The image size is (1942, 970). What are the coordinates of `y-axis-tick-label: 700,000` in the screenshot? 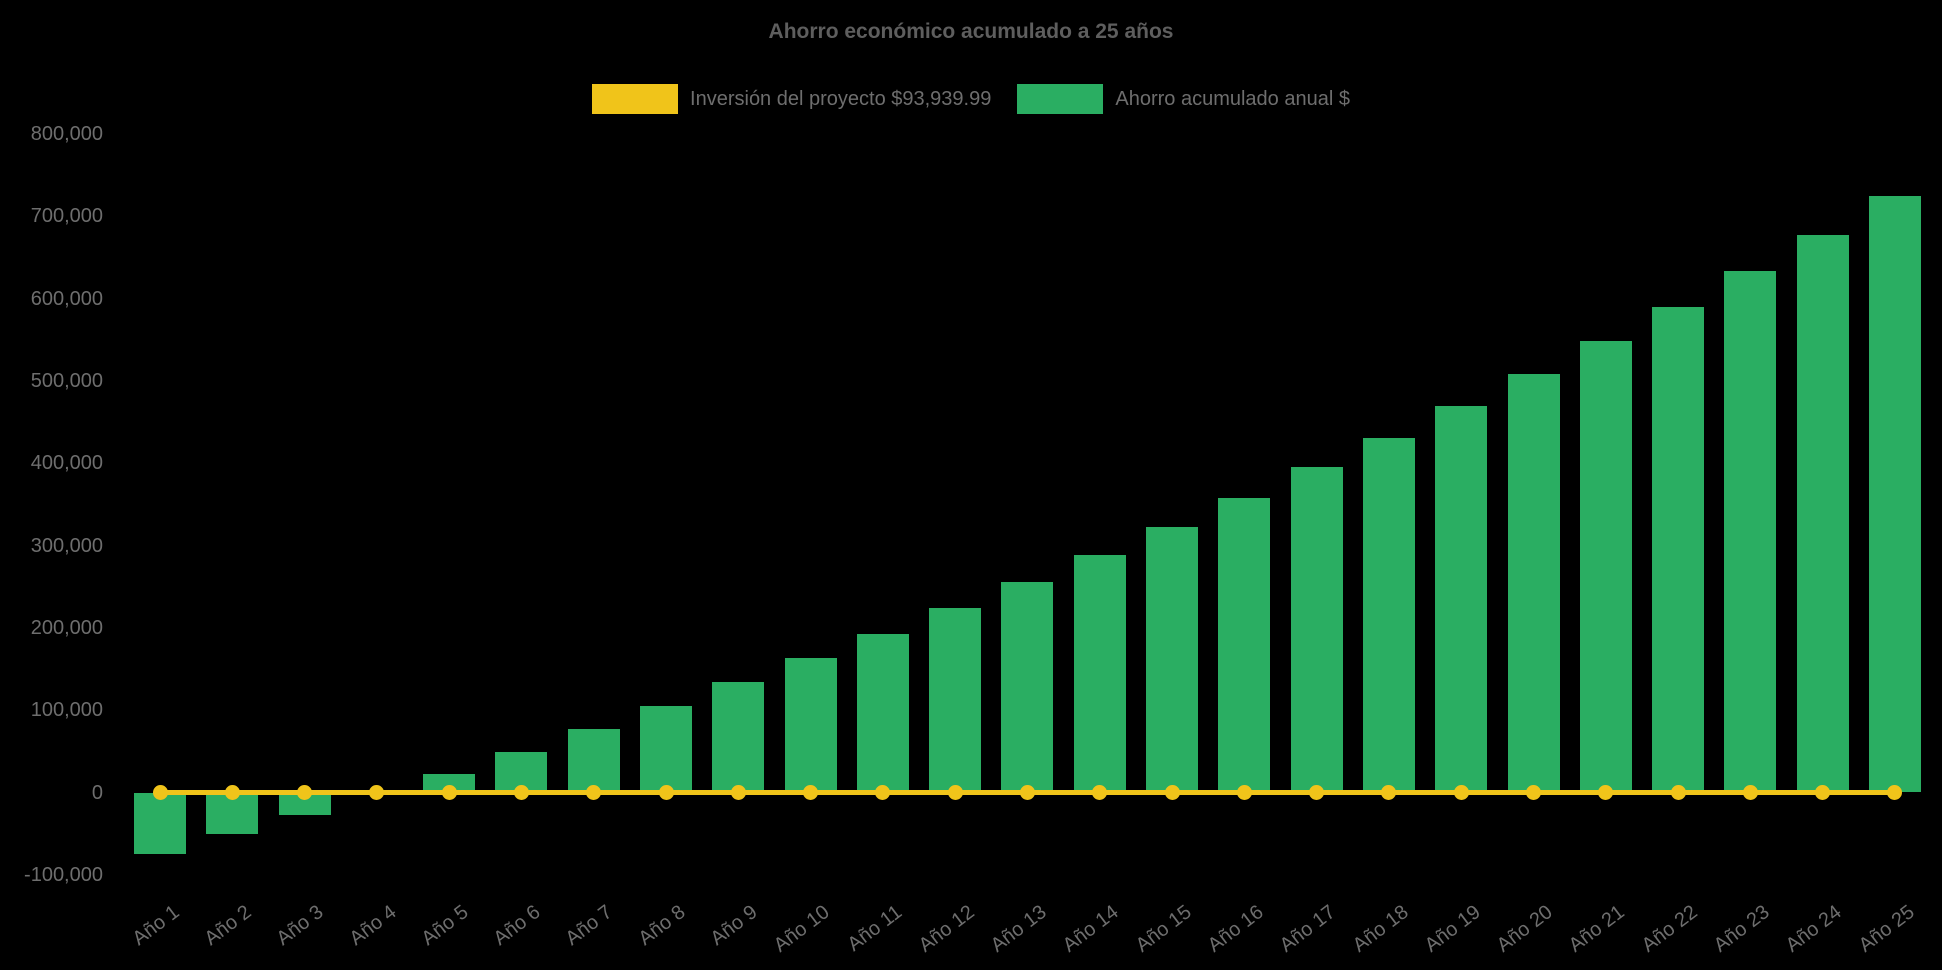 It's located at (66, 216).